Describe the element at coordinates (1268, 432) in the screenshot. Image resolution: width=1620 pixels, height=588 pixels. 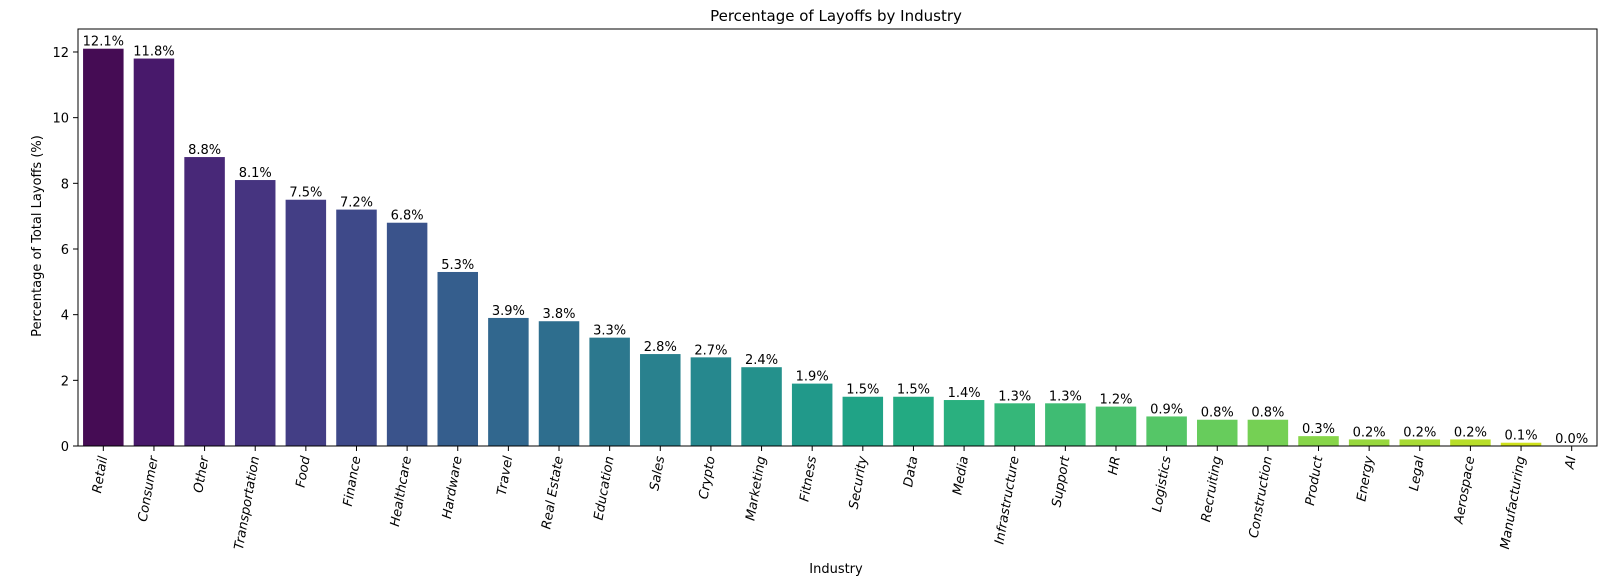
I see `bar-construction` at that location.